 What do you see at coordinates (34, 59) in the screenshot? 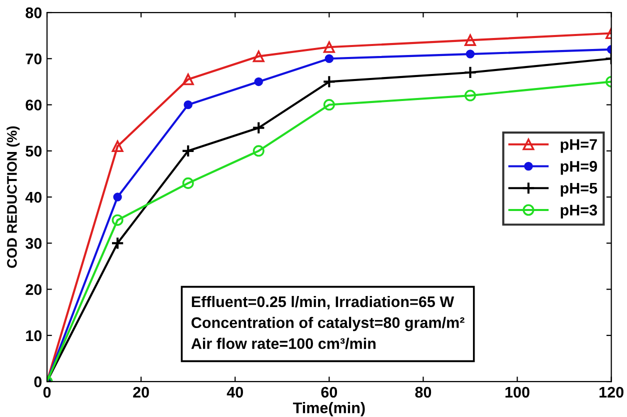
I see `y-tick-label: 70` at bounding box center [34, 59].